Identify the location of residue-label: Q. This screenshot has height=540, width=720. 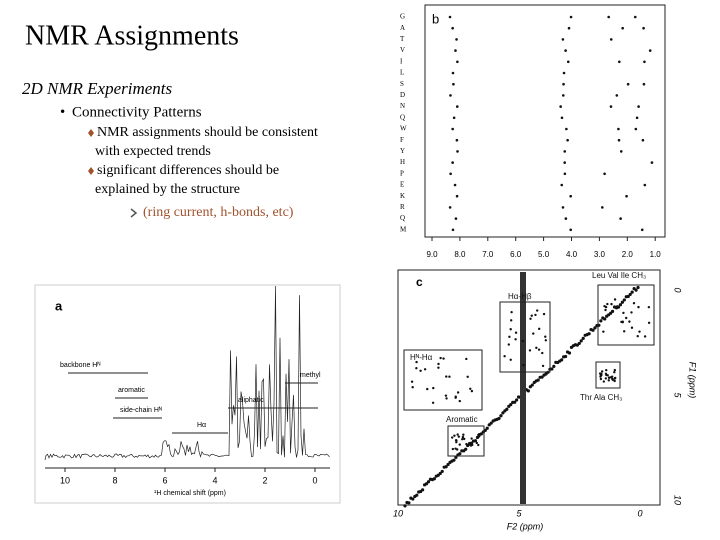
(402, 218).